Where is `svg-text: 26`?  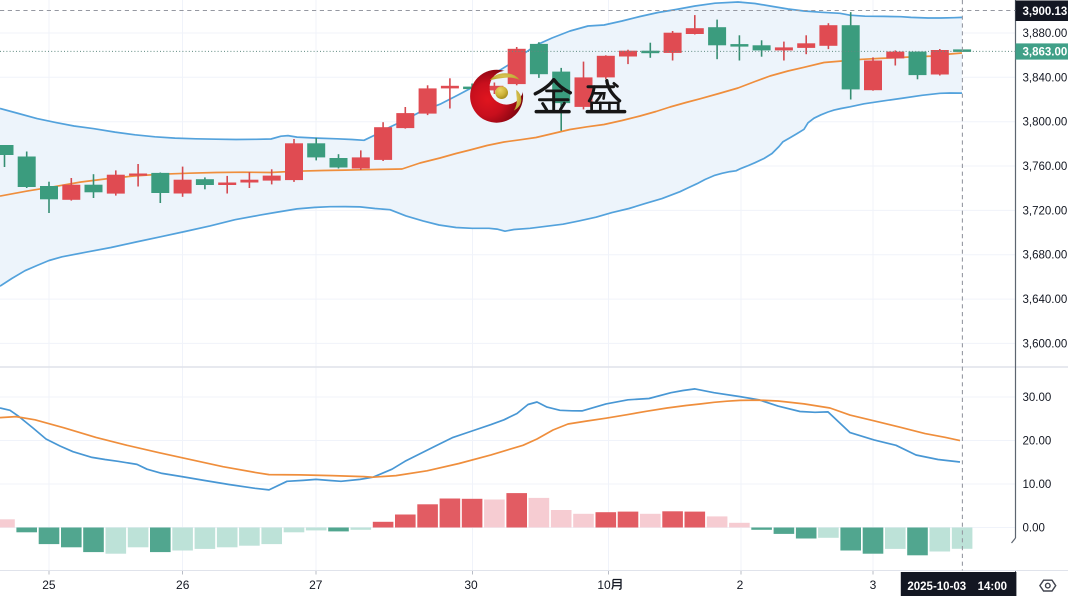
svg-text: 26 is located at coordinates (183, 585).